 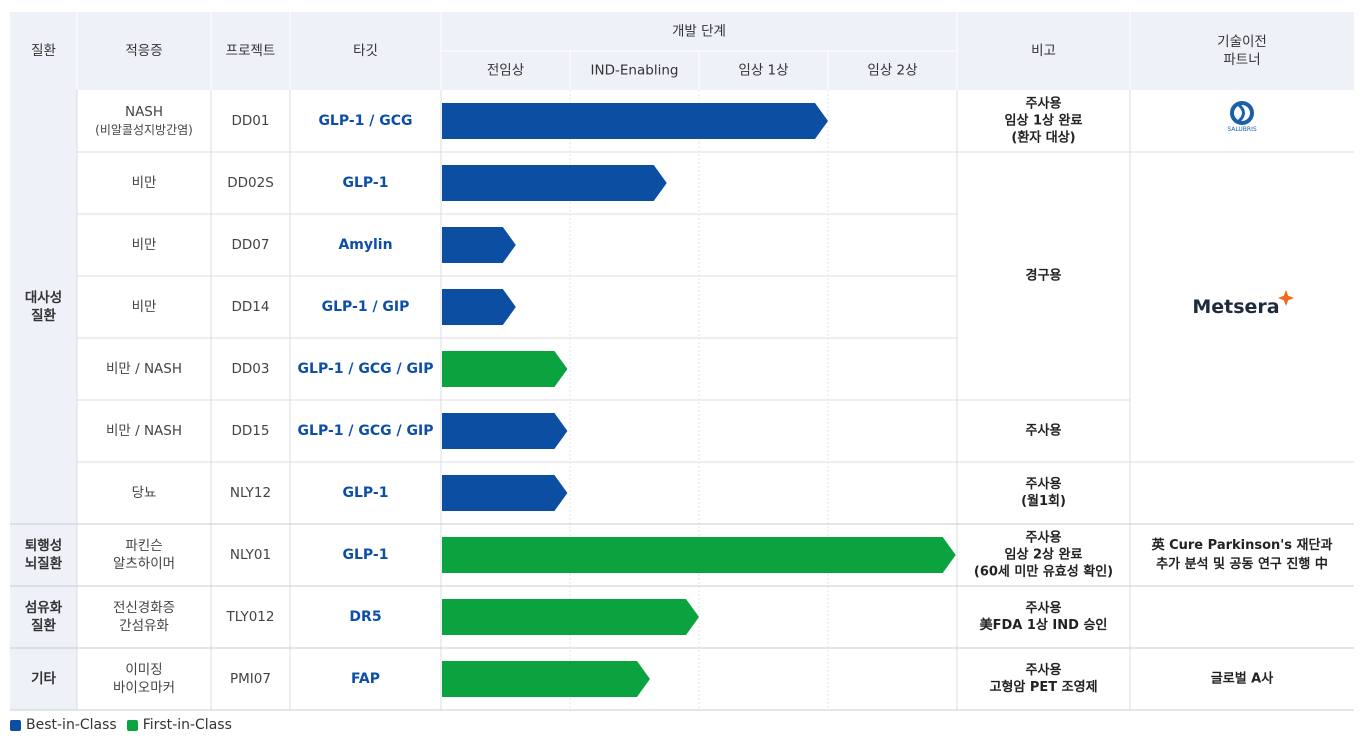 I want to click on progress-bar-dd07, so click(x=479, y=245).